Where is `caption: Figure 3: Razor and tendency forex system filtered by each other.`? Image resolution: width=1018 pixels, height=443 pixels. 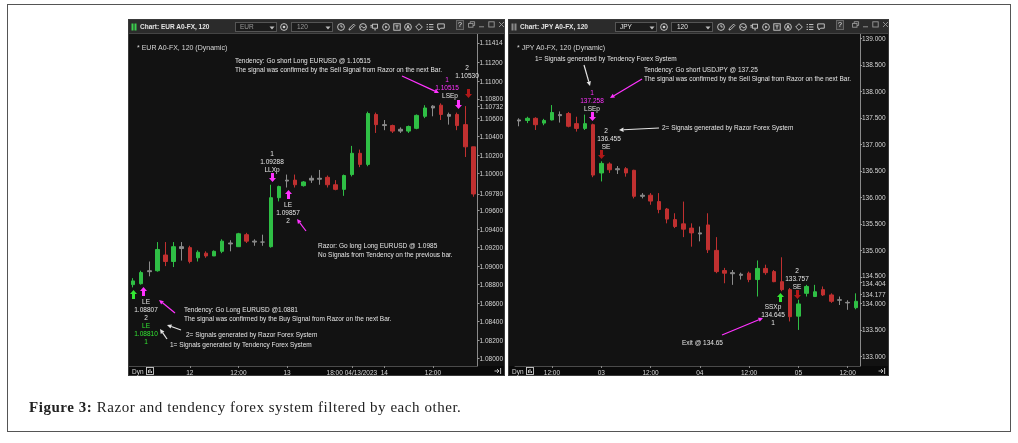
caption: Figure 3: Razor and tendency forex system filtered by each other. is located at coordinates (245, 407).